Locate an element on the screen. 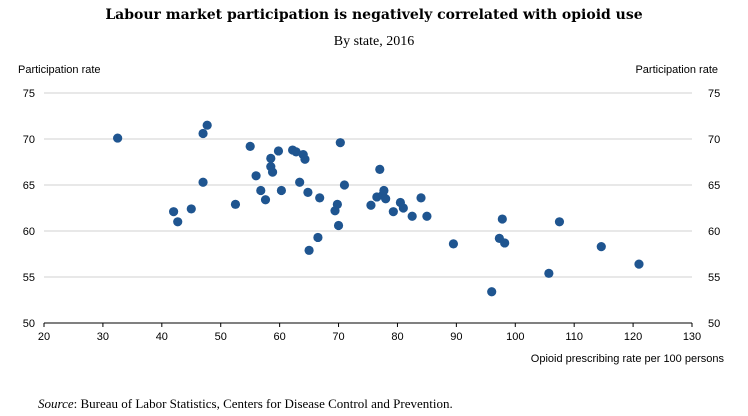  y-tick-label-left: 70 is located at coordinates (29, 140).